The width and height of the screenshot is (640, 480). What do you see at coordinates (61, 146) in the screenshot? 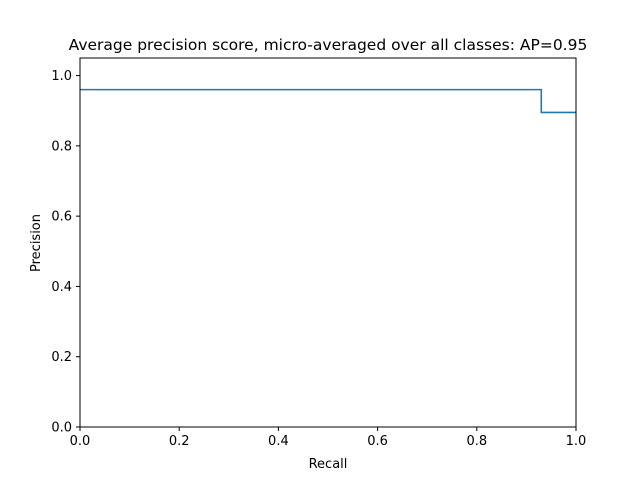
I see `y-tick-label: 0.8` at bounding box center [61, 146].